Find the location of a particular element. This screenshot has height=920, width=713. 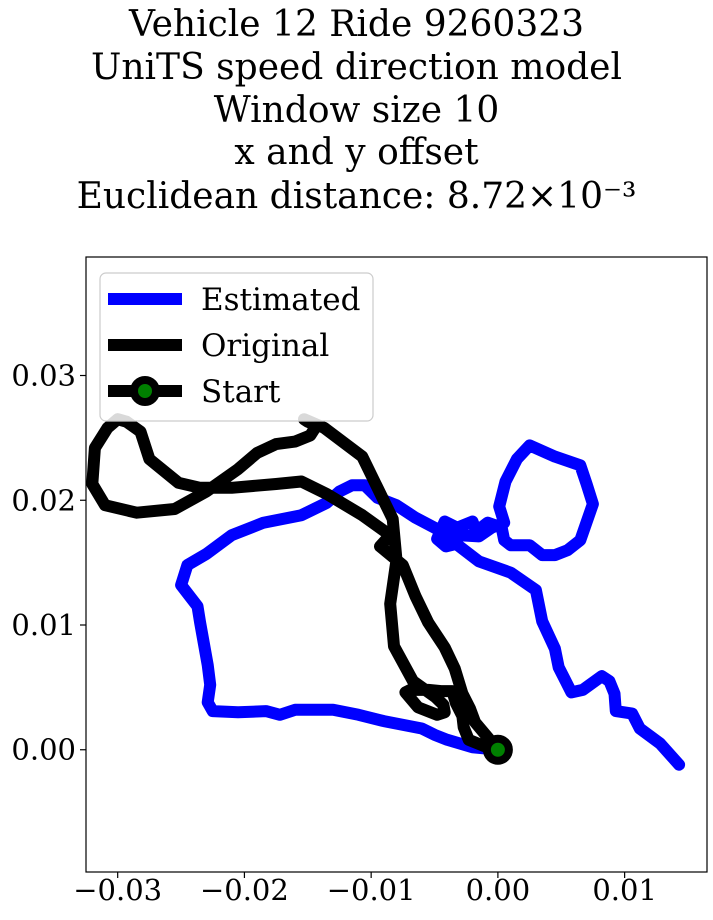

title-line-1: Vehicle 12 Ride 9260323 is located at coordinates (356, 24).